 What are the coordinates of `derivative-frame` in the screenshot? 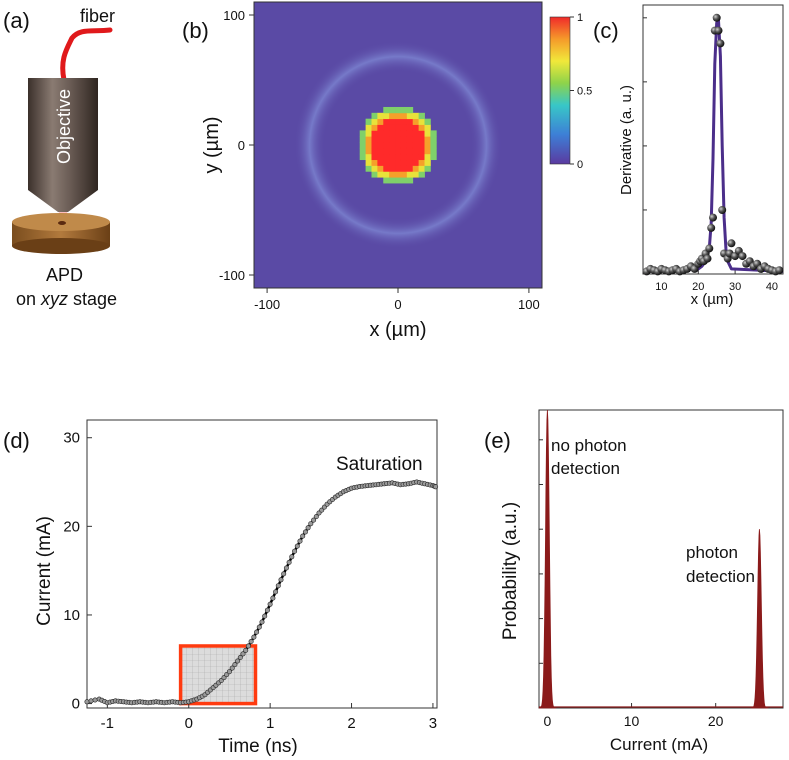 It's located at (713, 139).